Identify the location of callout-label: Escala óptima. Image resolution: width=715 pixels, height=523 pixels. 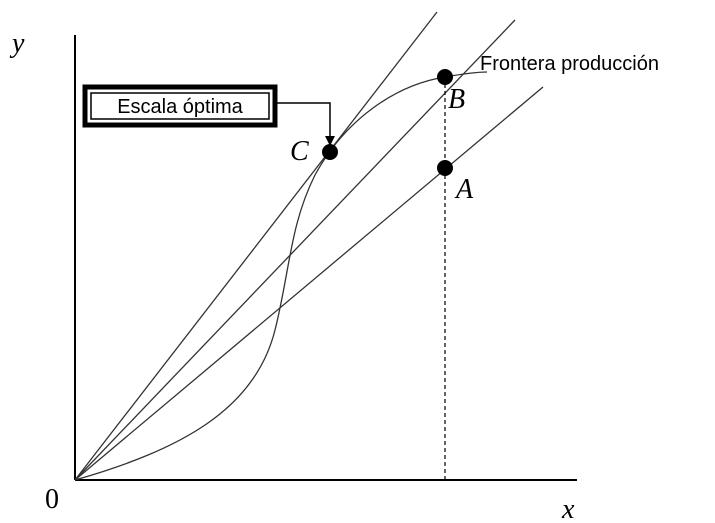
(180, 107).